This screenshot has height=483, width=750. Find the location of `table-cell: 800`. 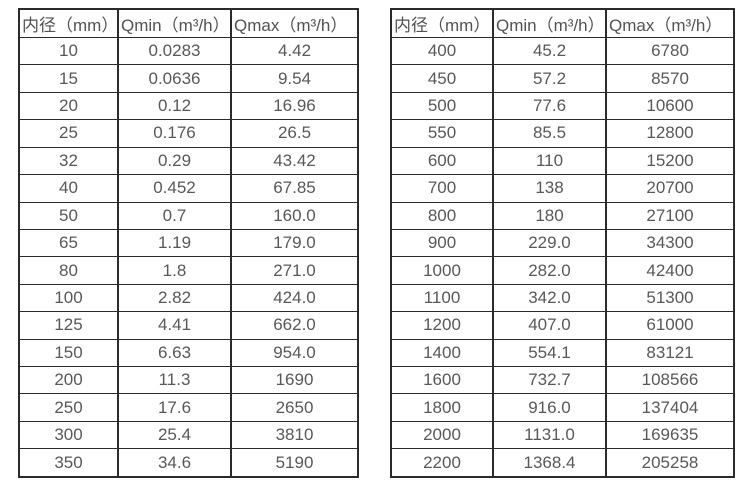

table-cell: 800 is located at coordinates (442, 215).